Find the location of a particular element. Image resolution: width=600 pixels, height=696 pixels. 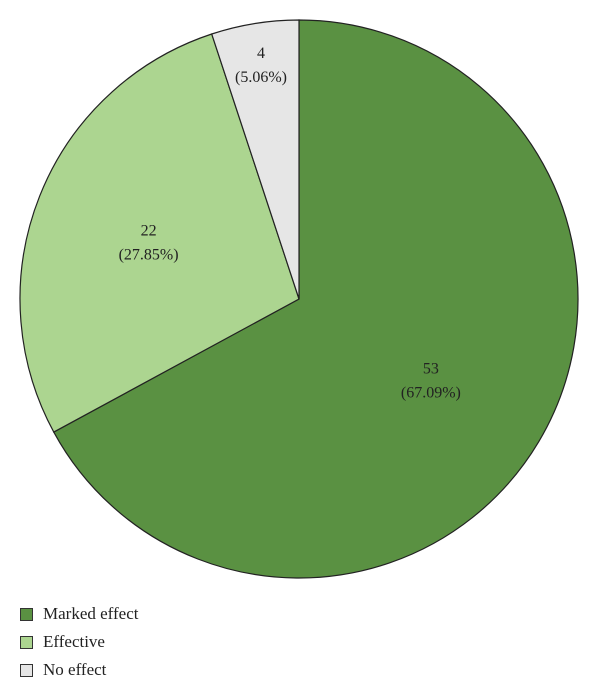

slice-value-no-effect: 4 is located at coordinates (261, 53).